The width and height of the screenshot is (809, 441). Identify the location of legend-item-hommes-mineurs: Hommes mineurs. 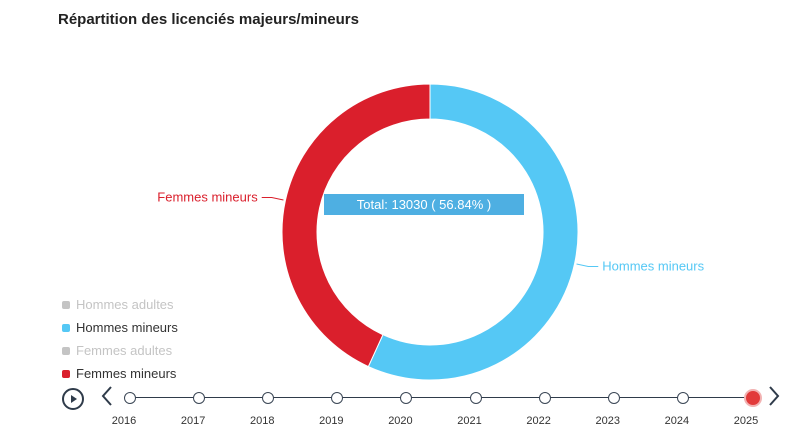
(120, 327).